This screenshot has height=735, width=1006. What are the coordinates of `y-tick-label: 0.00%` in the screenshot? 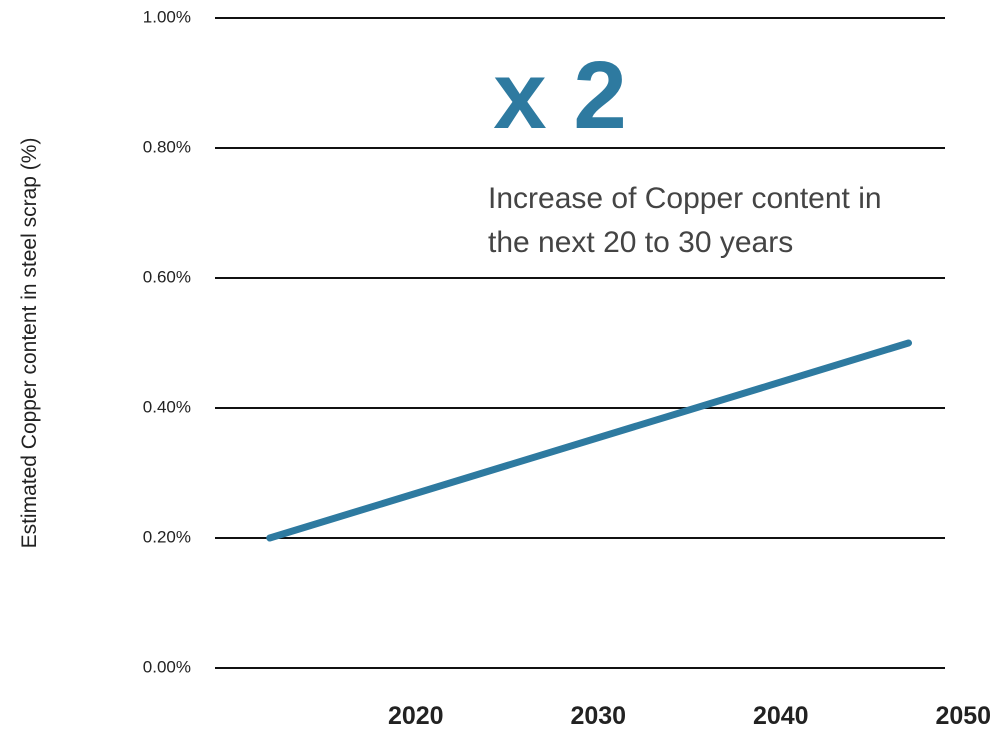 It's located at (167, 666).